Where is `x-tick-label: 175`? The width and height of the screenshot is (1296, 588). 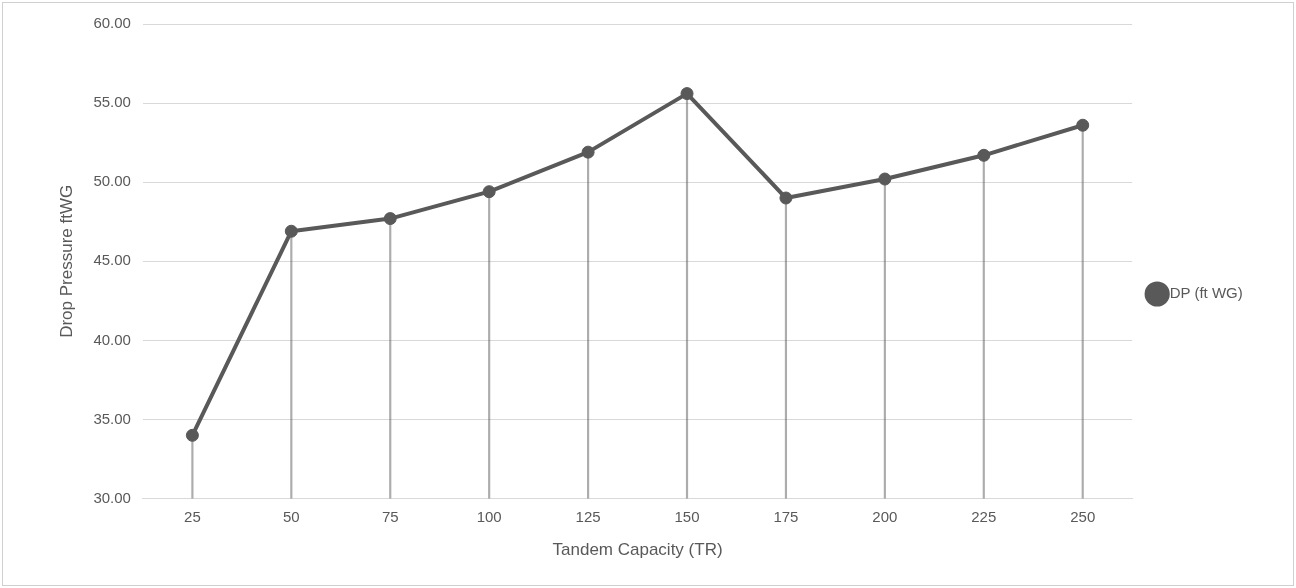 x-tick-label: 175 is located at coordinates (786, 516).